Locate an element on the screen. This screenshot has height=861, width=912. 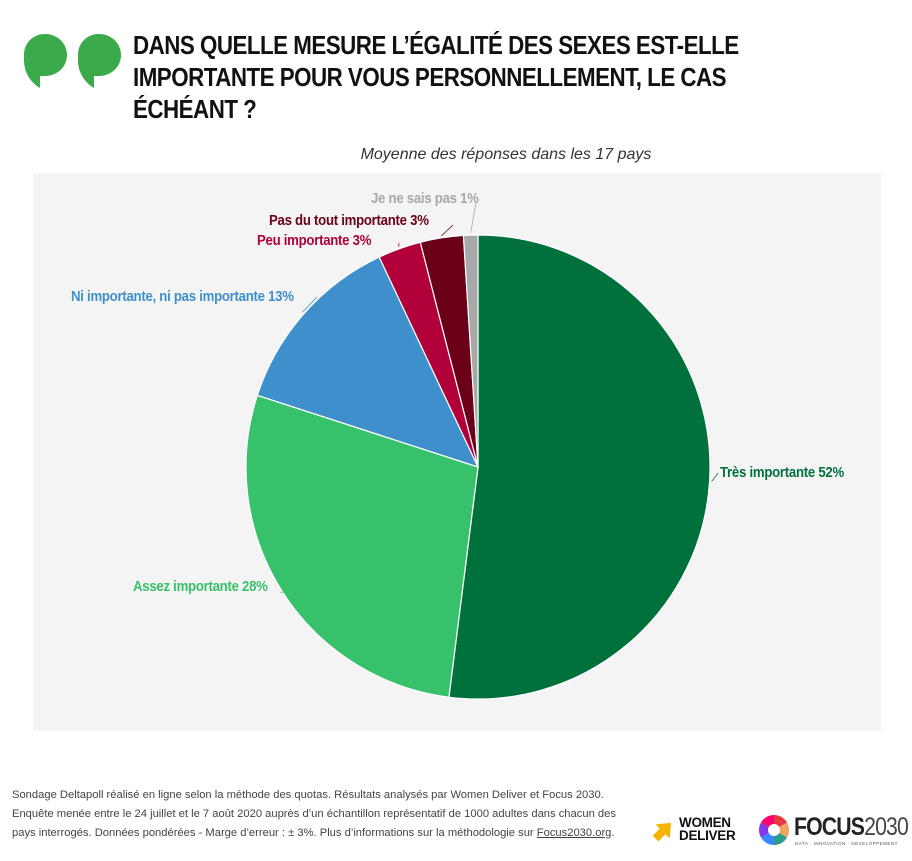
women-deliver-arrow-icon is located at coordinates (662, 832).